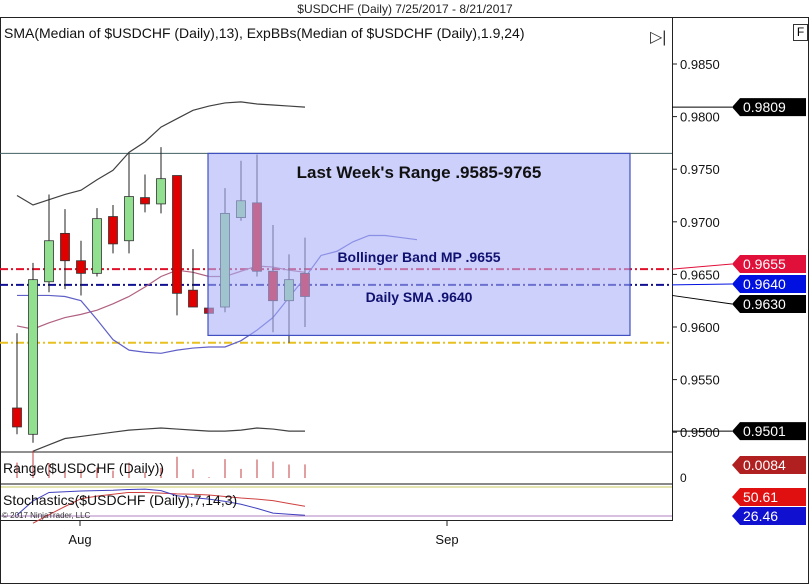 This screenshot has height=586, width=810. I want to click on y-tick-label: 0.9650, so click(700, 274).